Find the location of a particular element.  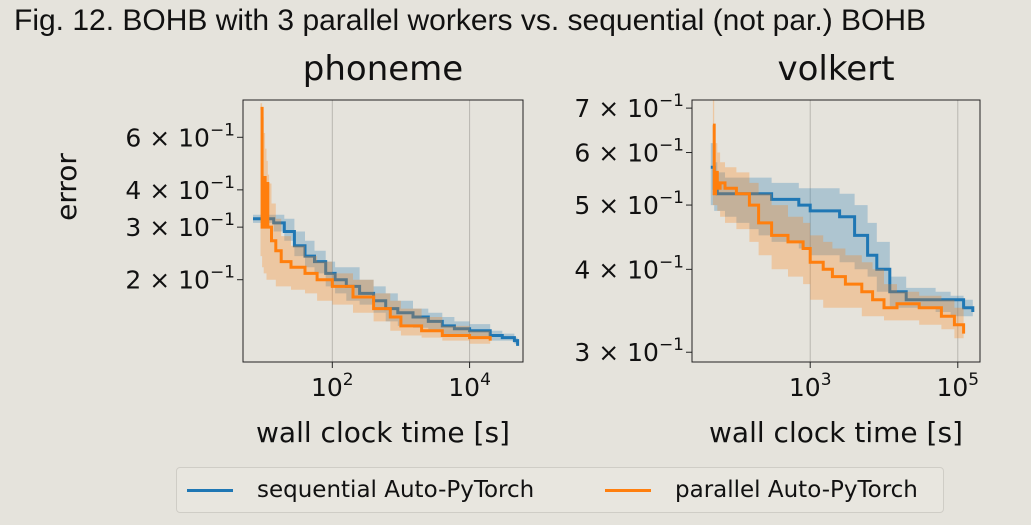

confidence-band-sequential is located at coordinates (841, 232).